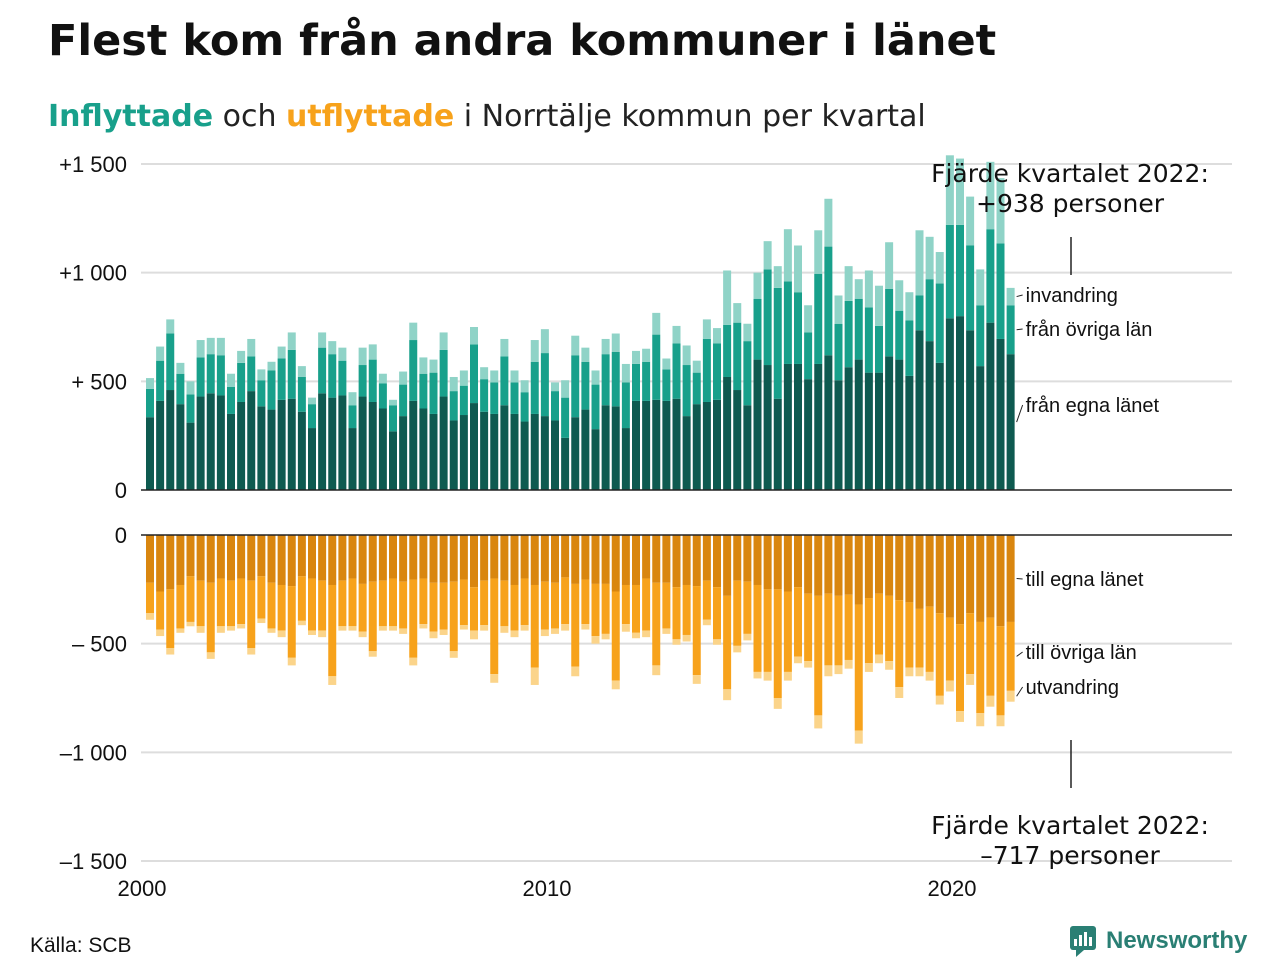  What do you see at coordinates (1159, 941) in the screenshot?
I see `brand-logo: Newsworthy` at bounding box center [1159, 941].